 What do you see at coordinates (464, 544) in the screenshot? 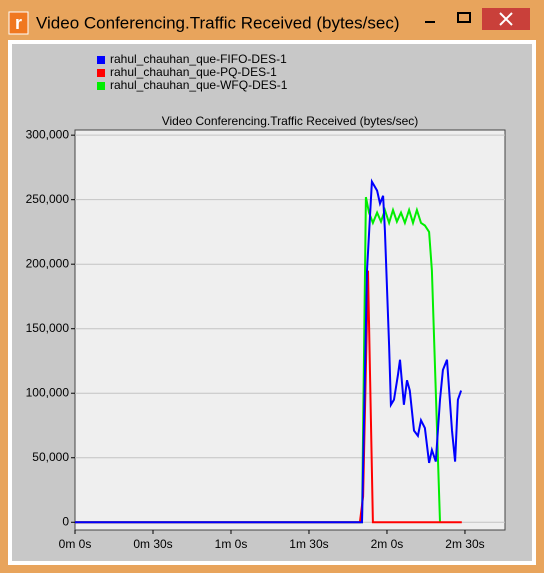
I see `x-tick-label: 2m 30s` at bounding box center [464, 544].